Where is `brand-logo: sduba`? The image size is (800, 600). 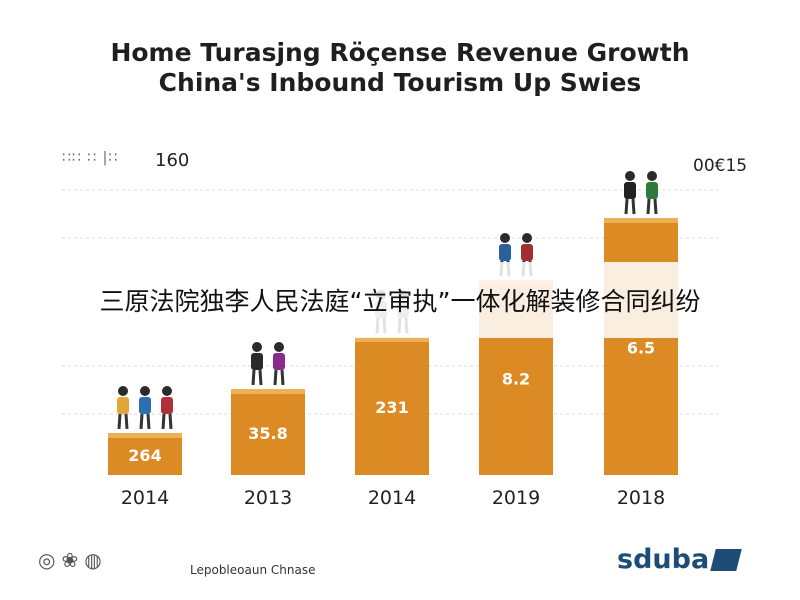
brand-logo: sduba is located at coordinates (679, 559).